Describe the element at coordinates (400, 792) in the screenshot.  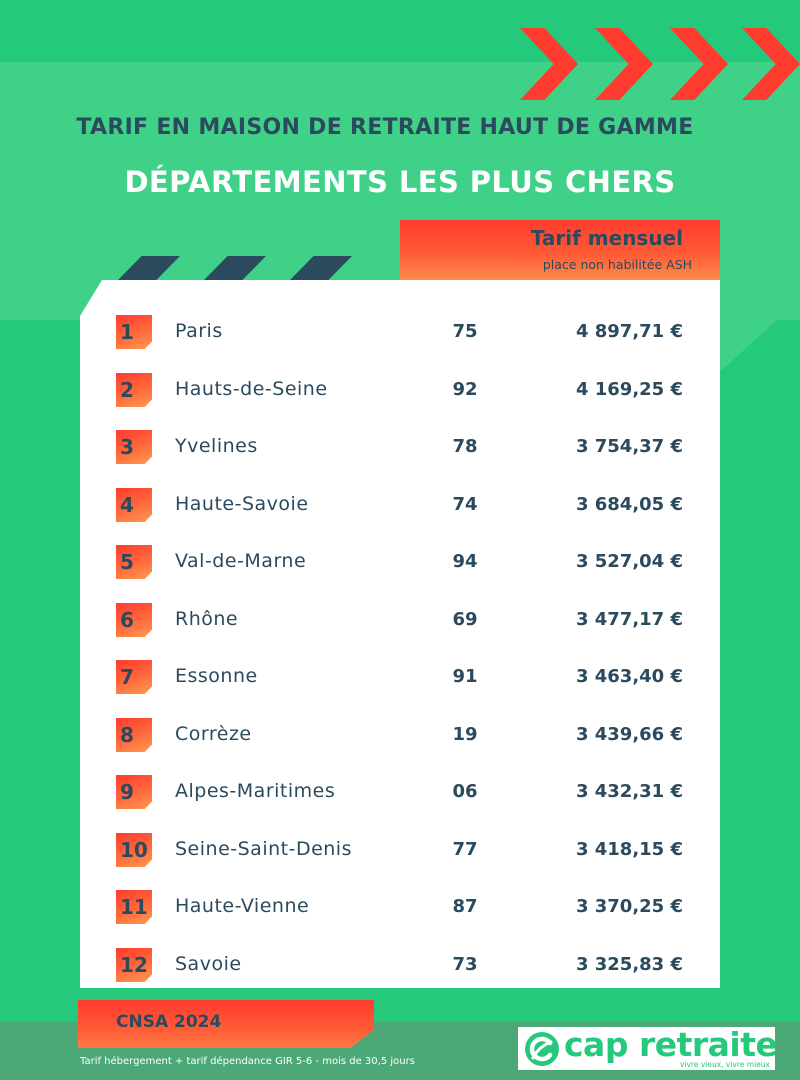
I see `table-row: 9 Alpes-Maritimes 06 3 432,31 €` at that location.